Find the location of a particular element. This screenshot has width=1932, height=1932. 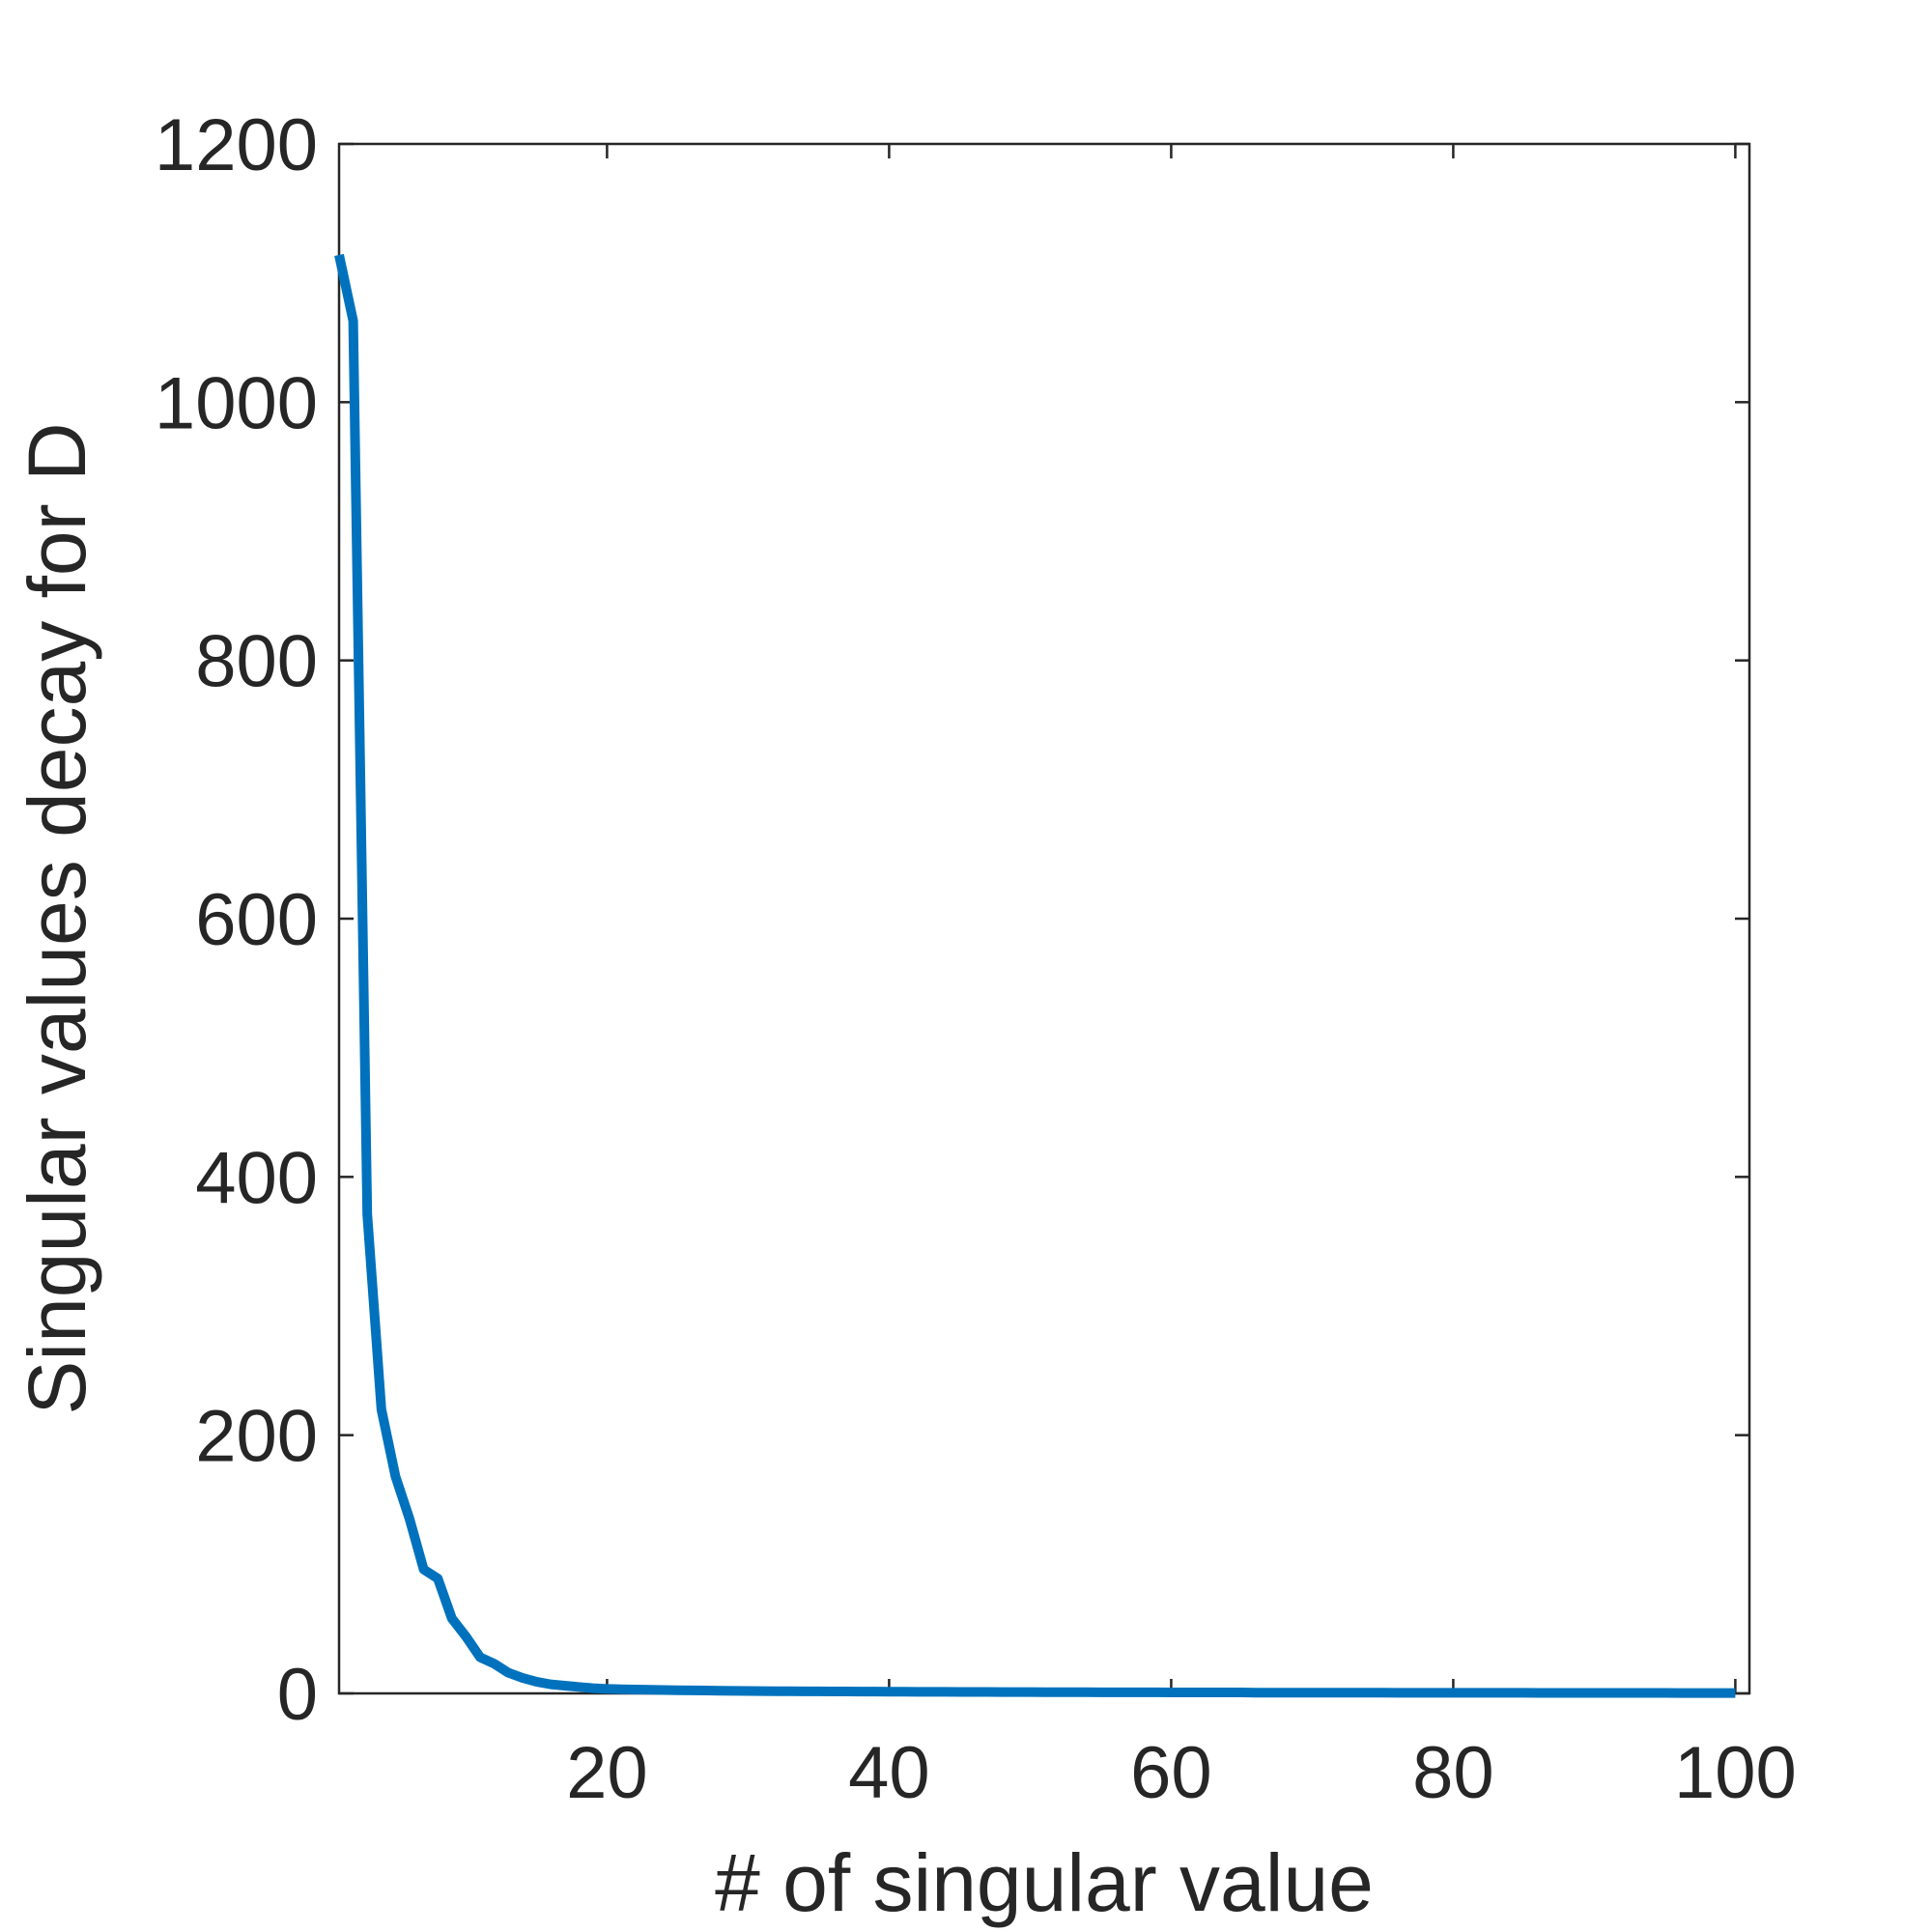

x-tick-label: 60 is located at coordinates (1171, 1773).